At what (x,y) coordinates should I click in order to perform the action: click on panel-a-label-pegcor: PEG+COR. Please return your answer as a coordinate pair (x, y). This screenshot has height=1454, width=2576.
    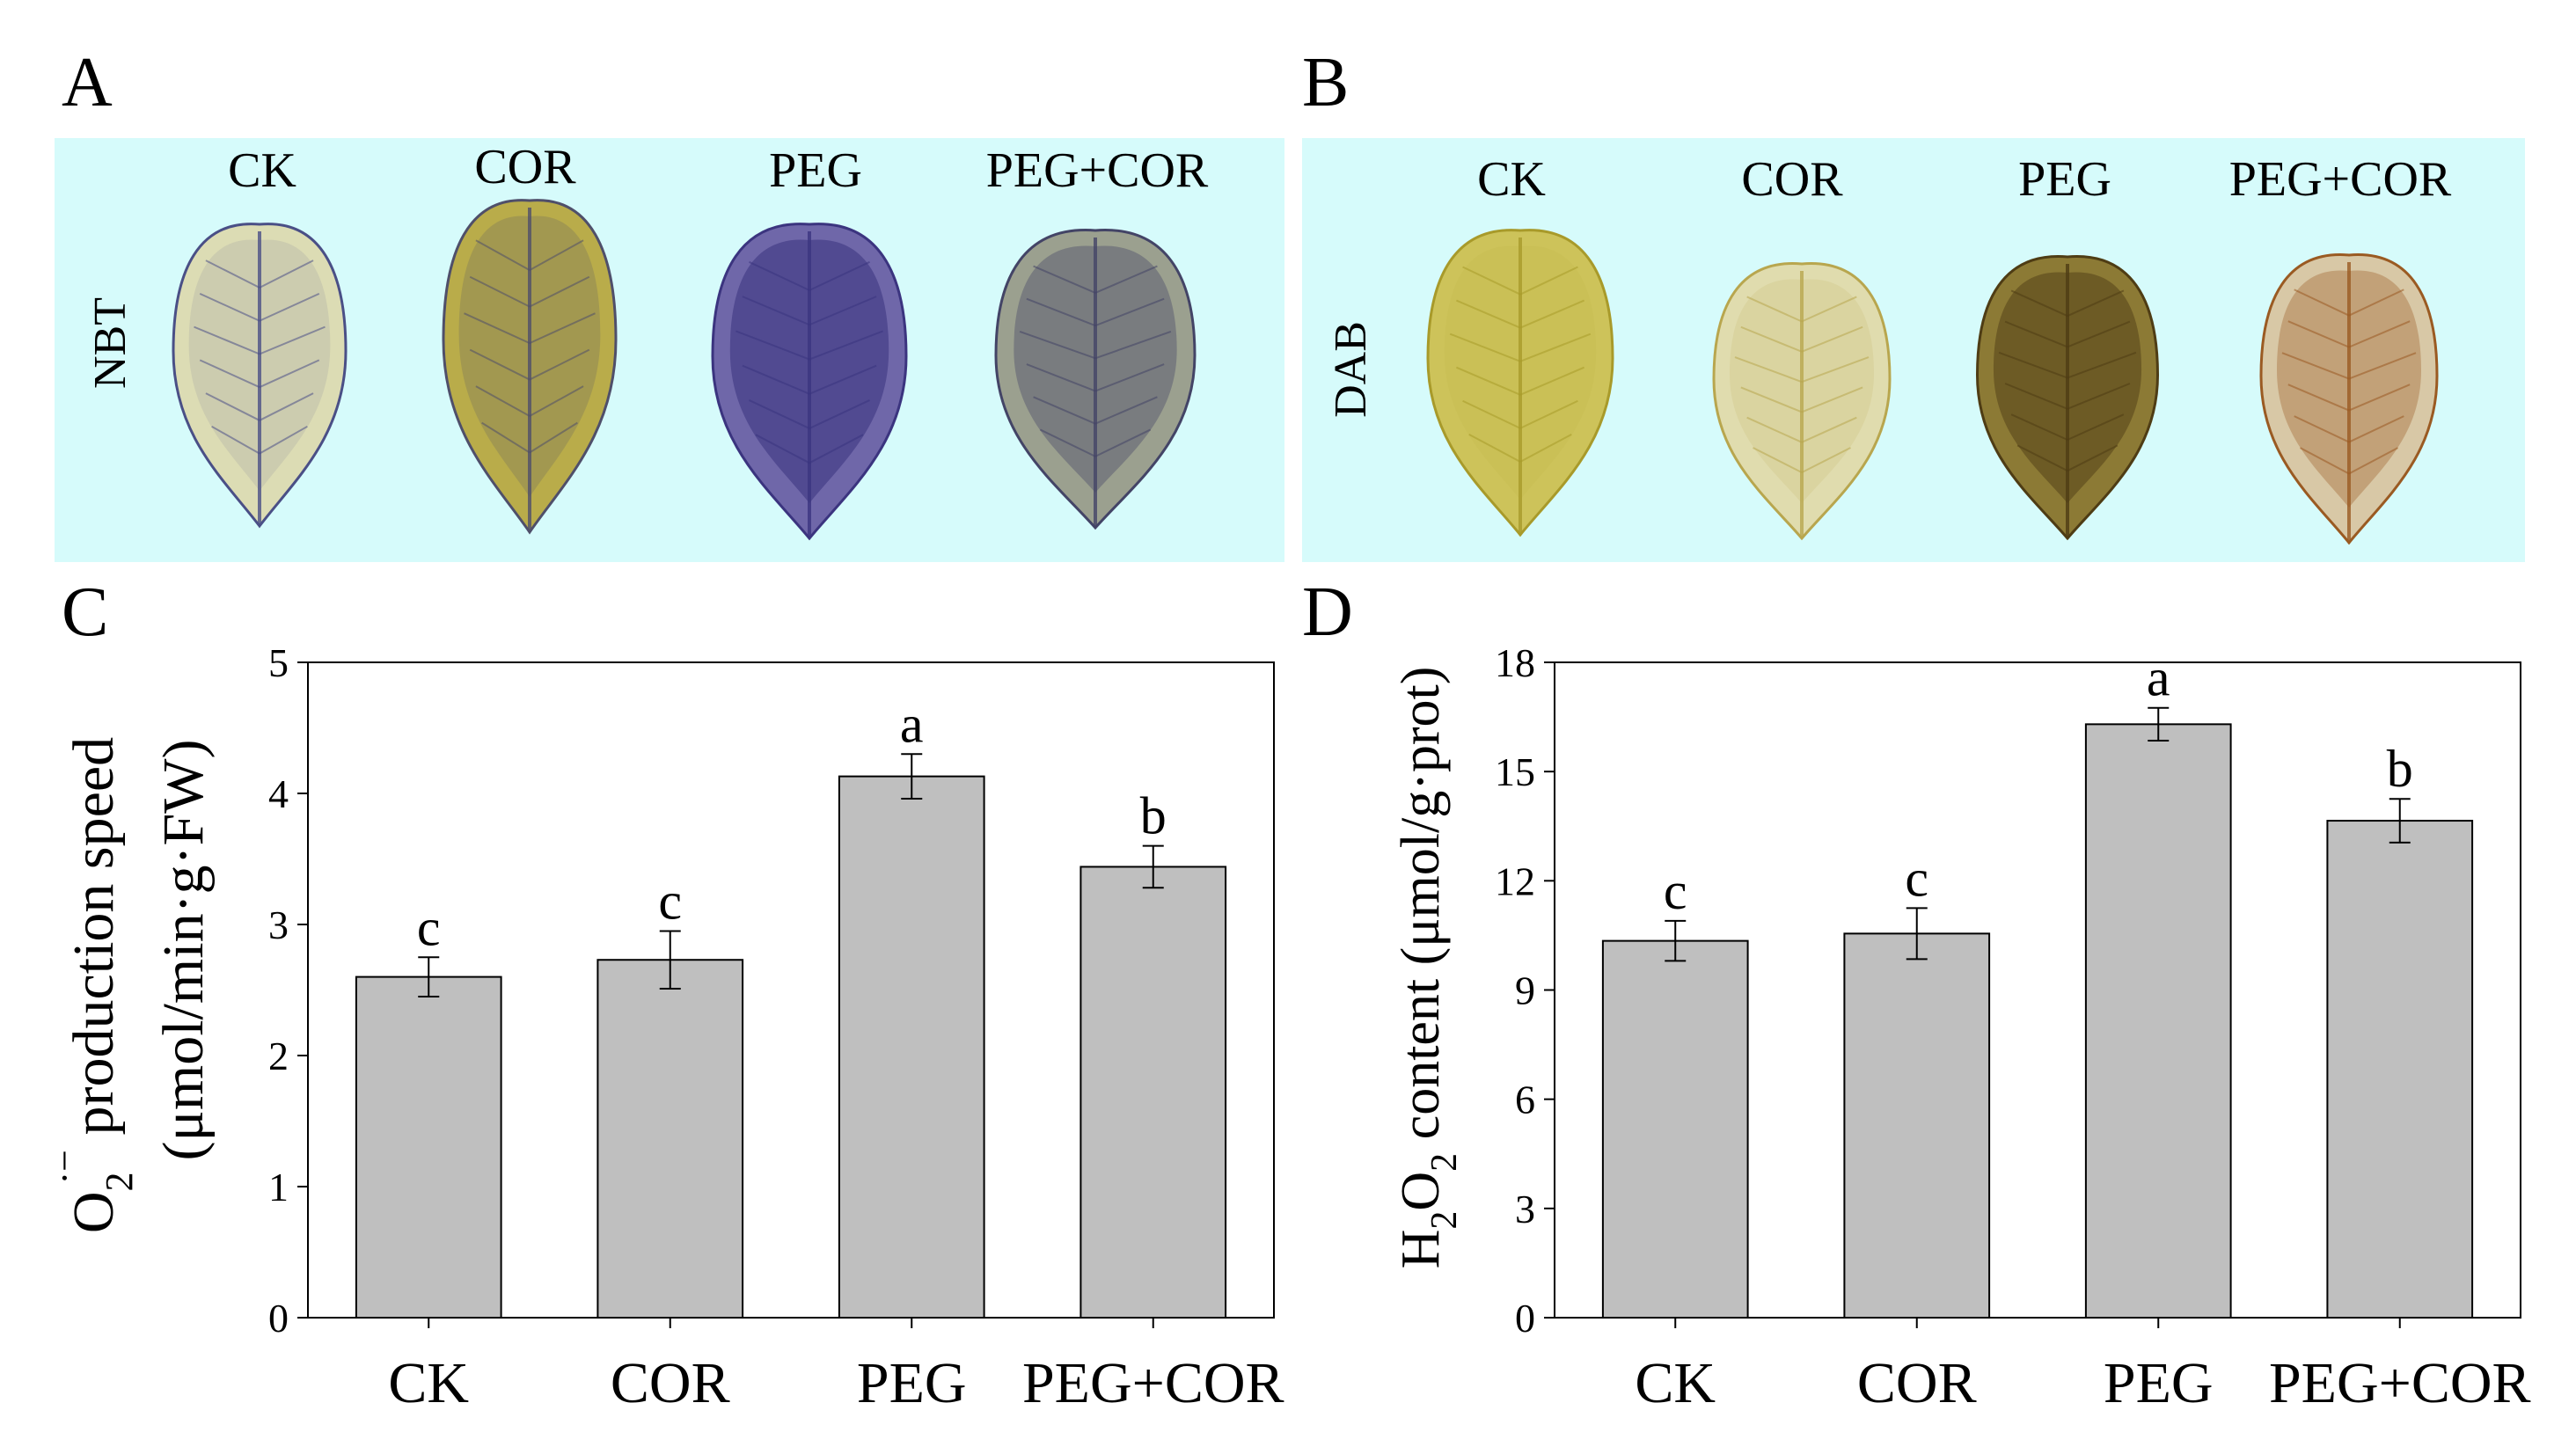
    Looking at the image, I should click on (1097, 170).